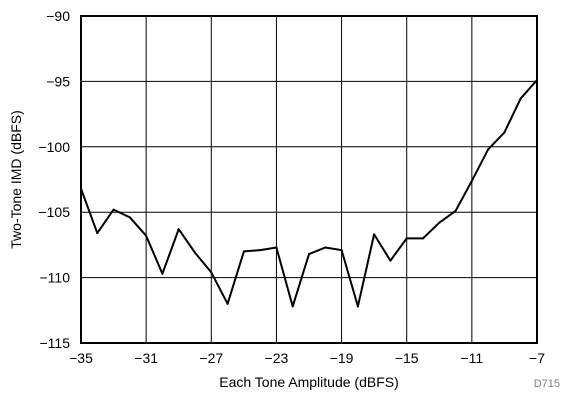  Describe the element at coordinates (277, 358) in the screenshot. I see `x-tick-label: −23` at that location.